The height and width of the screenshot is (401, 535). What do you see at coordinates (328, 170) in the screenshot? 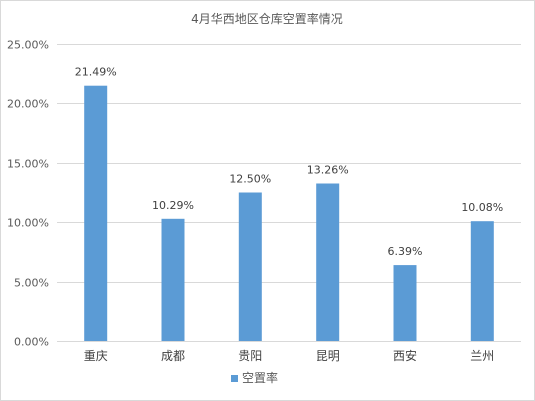
I see `data-label: 13.26%` at bounding box center [328, 170].